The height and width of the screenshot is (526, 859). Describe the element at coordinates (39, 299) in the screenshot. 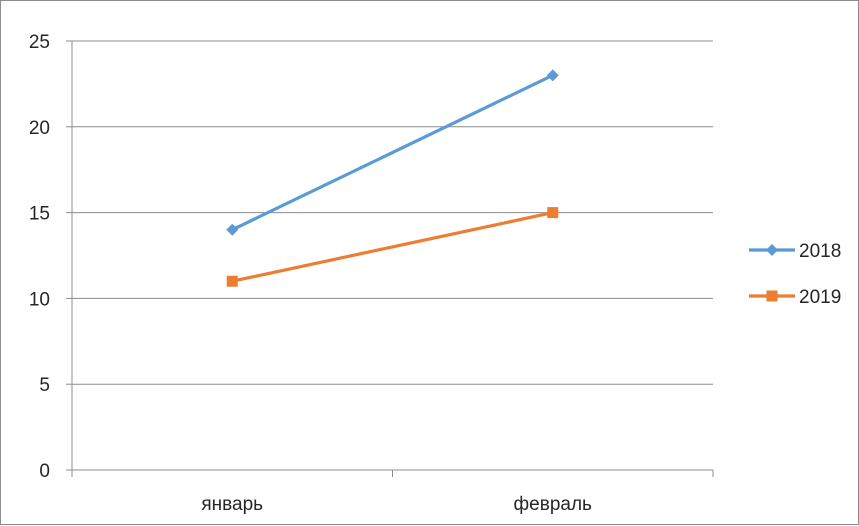

I see `y-tick-label-10: 10` at that location.